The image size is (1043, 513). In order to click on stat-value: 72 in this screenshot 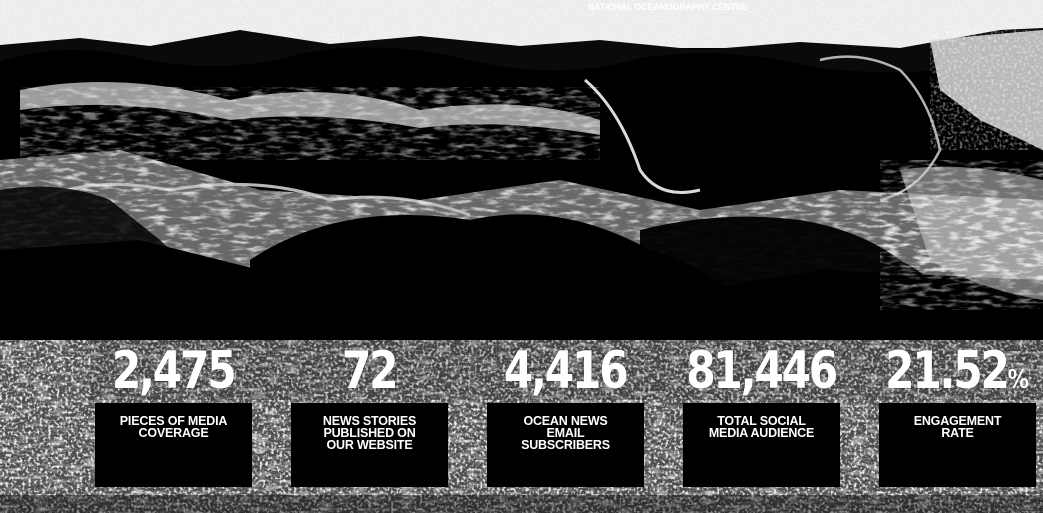, I will do `click(369, 375)`.